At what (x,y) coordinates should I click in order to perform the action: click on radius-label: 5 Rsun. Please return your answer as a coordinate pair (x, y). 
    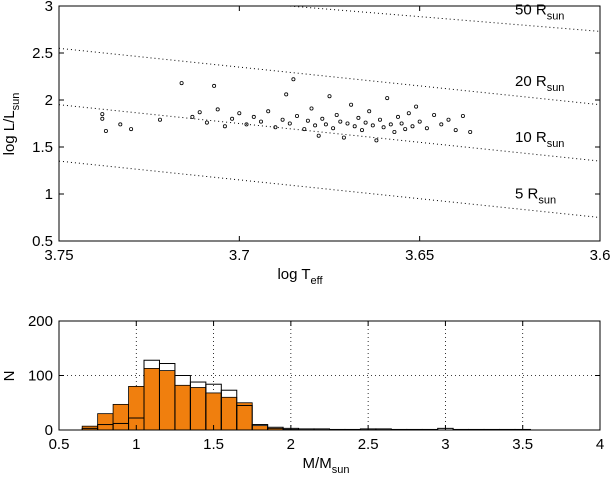
    Looking at the image, I should click on (535, 196).